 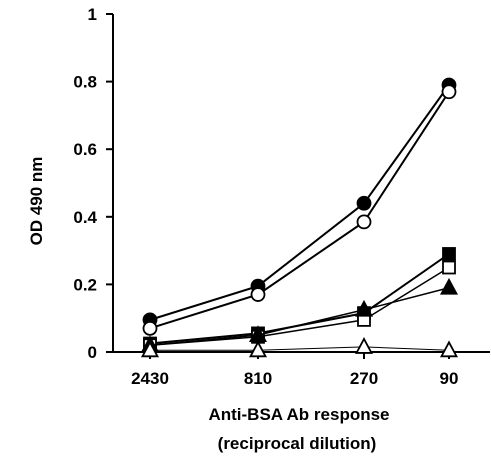 What do you see at coordinates (364, 203) in the screenshot?
I see `data-point-filled-circle` at bounding box center [364, 203].